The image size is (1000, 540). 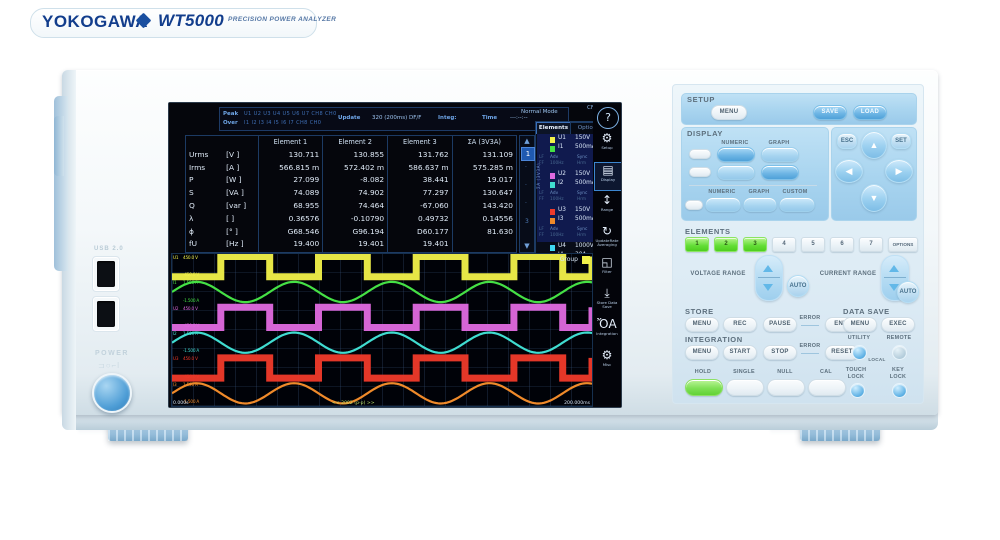 What do you see at coordinates (552, 221) in the screenshot?
I see `i-color-swatch` at bounding box center [552, 221].